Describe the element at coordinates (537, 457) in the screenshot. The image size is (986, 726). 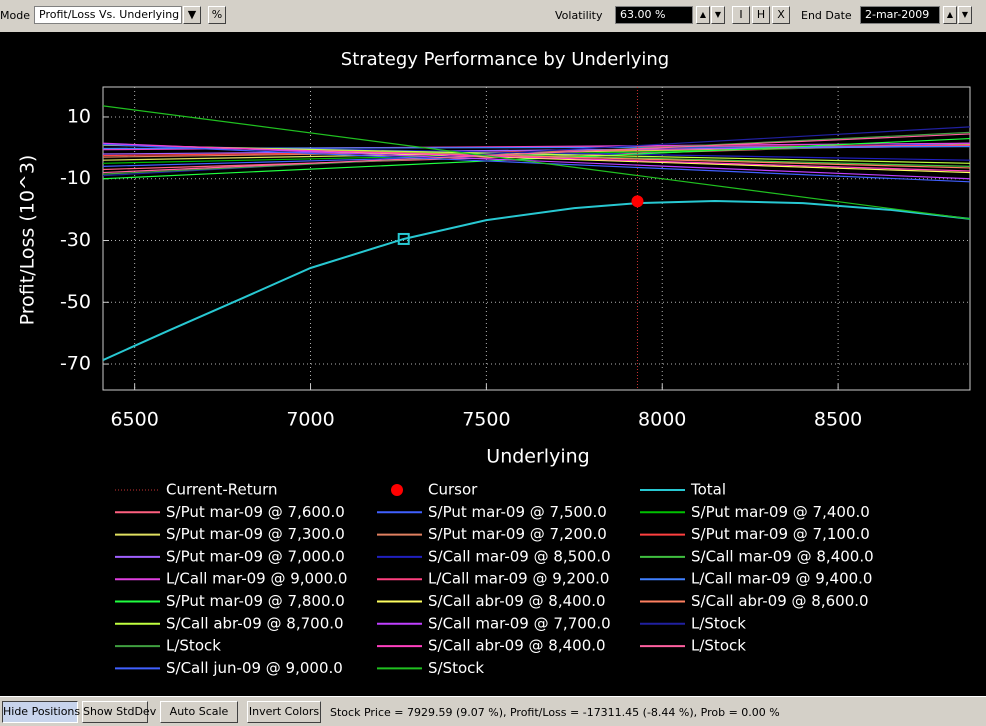
I see `x-axis-label: Underlying` at that location.